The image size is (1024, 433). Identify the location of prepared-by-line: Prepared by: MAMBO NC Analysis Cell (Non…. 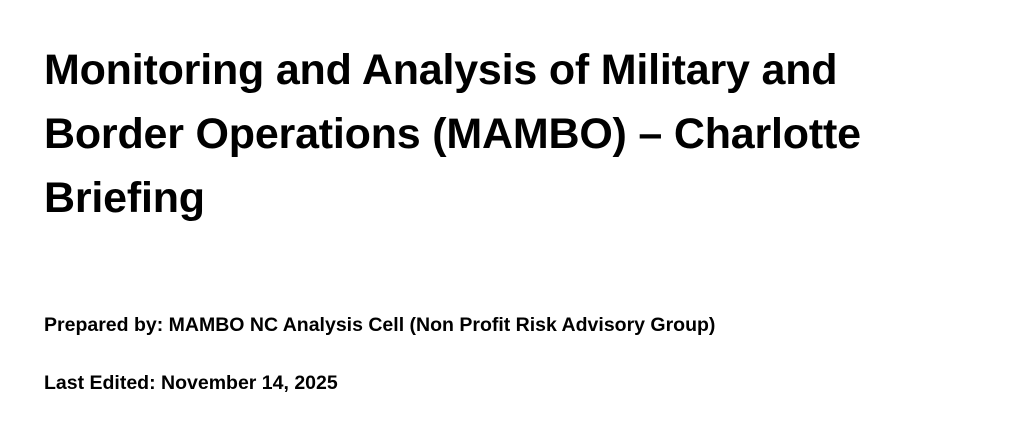
(380, 325).